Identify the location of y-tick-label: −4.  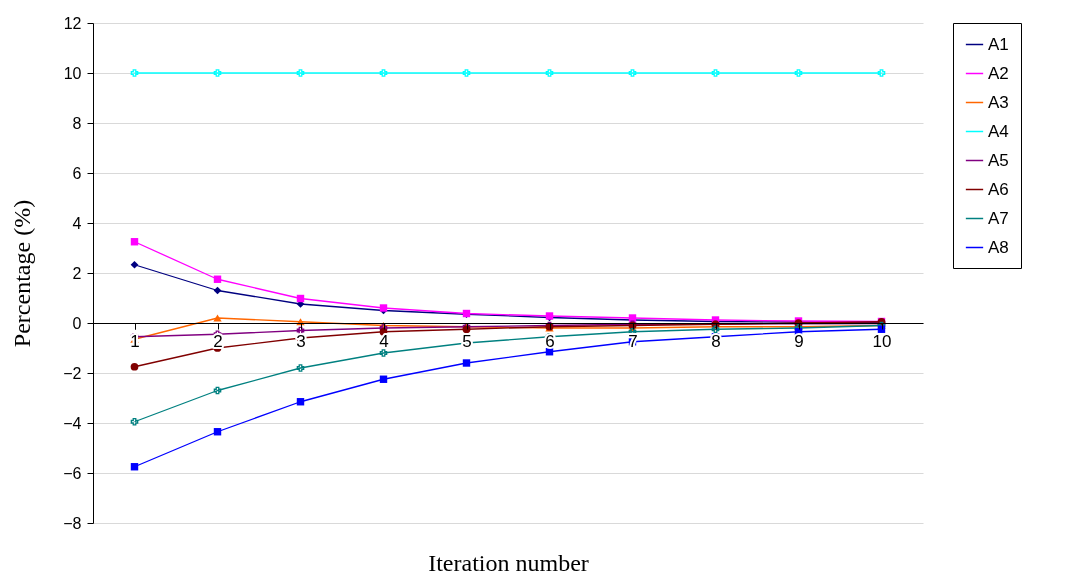
(72, 423).